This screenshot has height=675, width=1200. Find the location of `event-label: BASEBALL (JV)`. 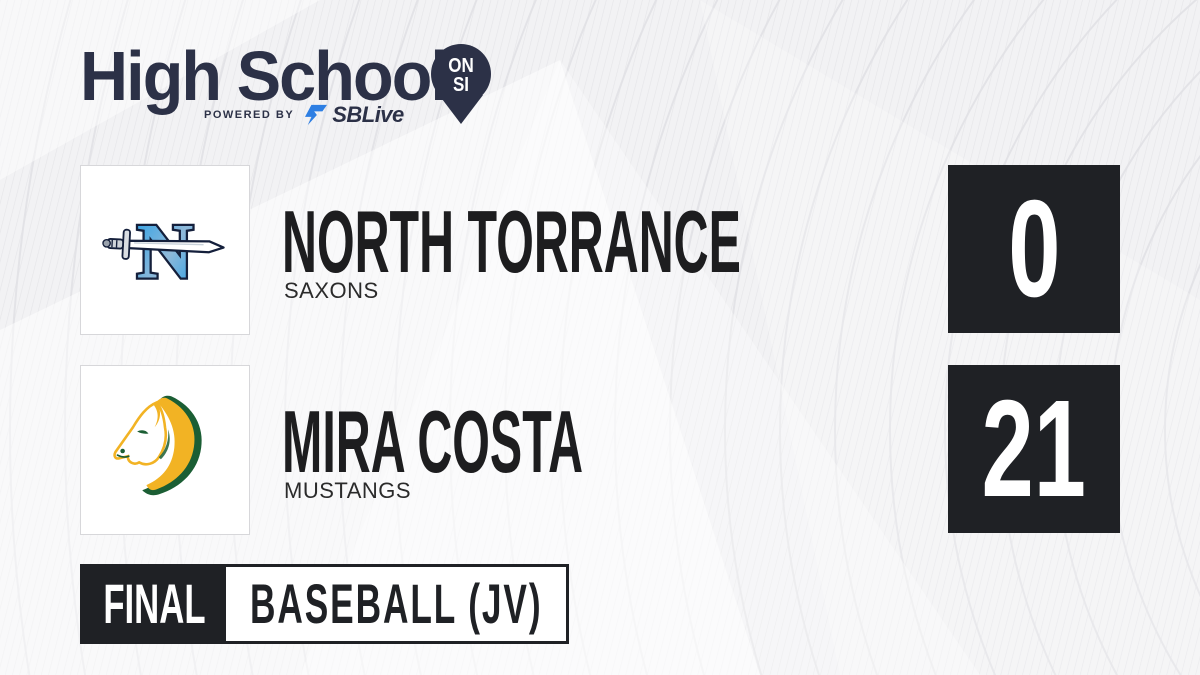

event-label: BASEBALL (JV) is located at coordinates (396, 603).